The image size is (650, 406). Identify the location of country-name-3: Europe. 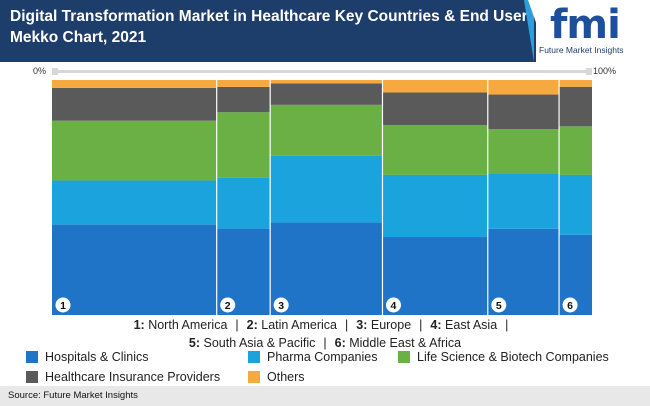
(391, 325).